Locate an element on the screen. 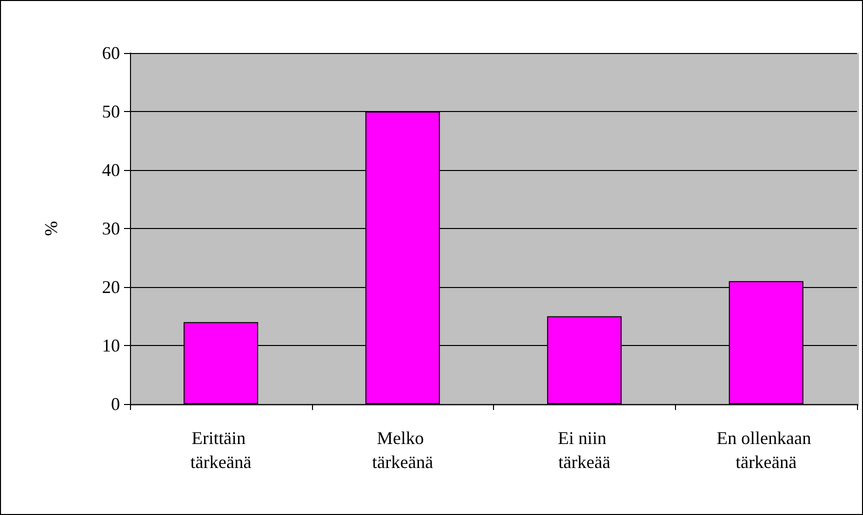 The width and height of the screenshot is (863, 515). x-tick-label: Erittäin tärkeänä is located at coordinates (221, 450).